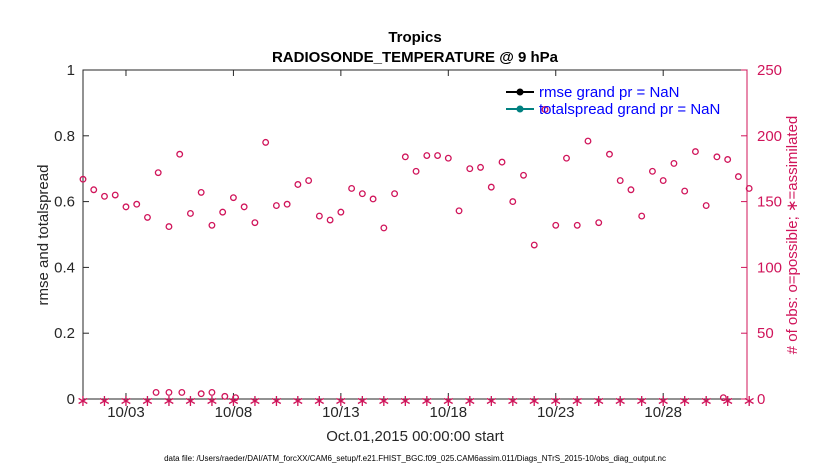 The height and width of the screenshot is (470, 830). I want to click on x-tick-label: 10/13, so click(341, 412).